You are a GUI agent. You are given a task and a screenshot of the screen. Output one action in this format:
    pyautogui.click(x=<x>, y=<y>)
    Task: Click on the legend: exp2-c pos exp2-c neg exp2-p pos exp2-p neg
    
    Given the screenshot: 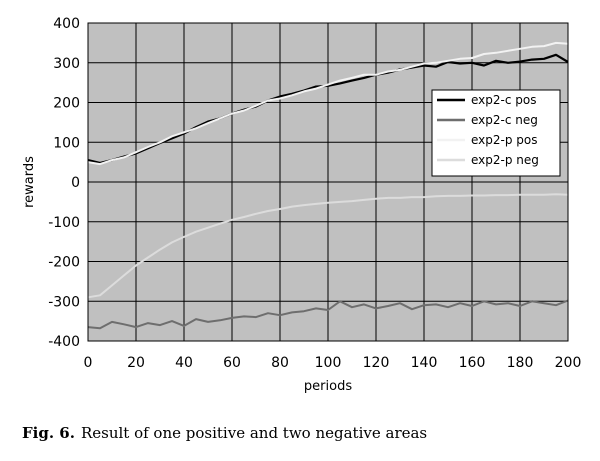 What is the action you would take?
    pyautogui.click(x=496, y=133)
    